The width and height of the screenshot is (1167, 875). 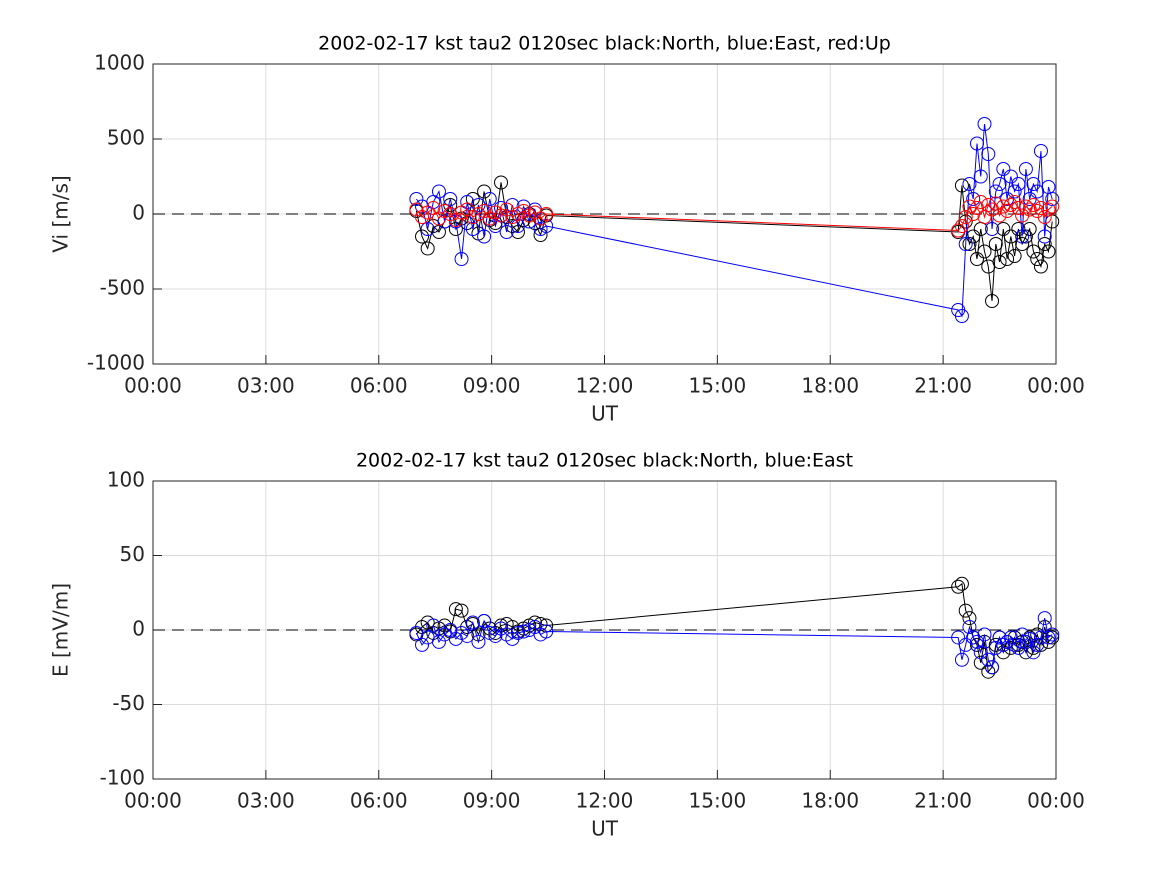 I want to click on y-axis-label: E [mV/m], so click(x=61, y=630).